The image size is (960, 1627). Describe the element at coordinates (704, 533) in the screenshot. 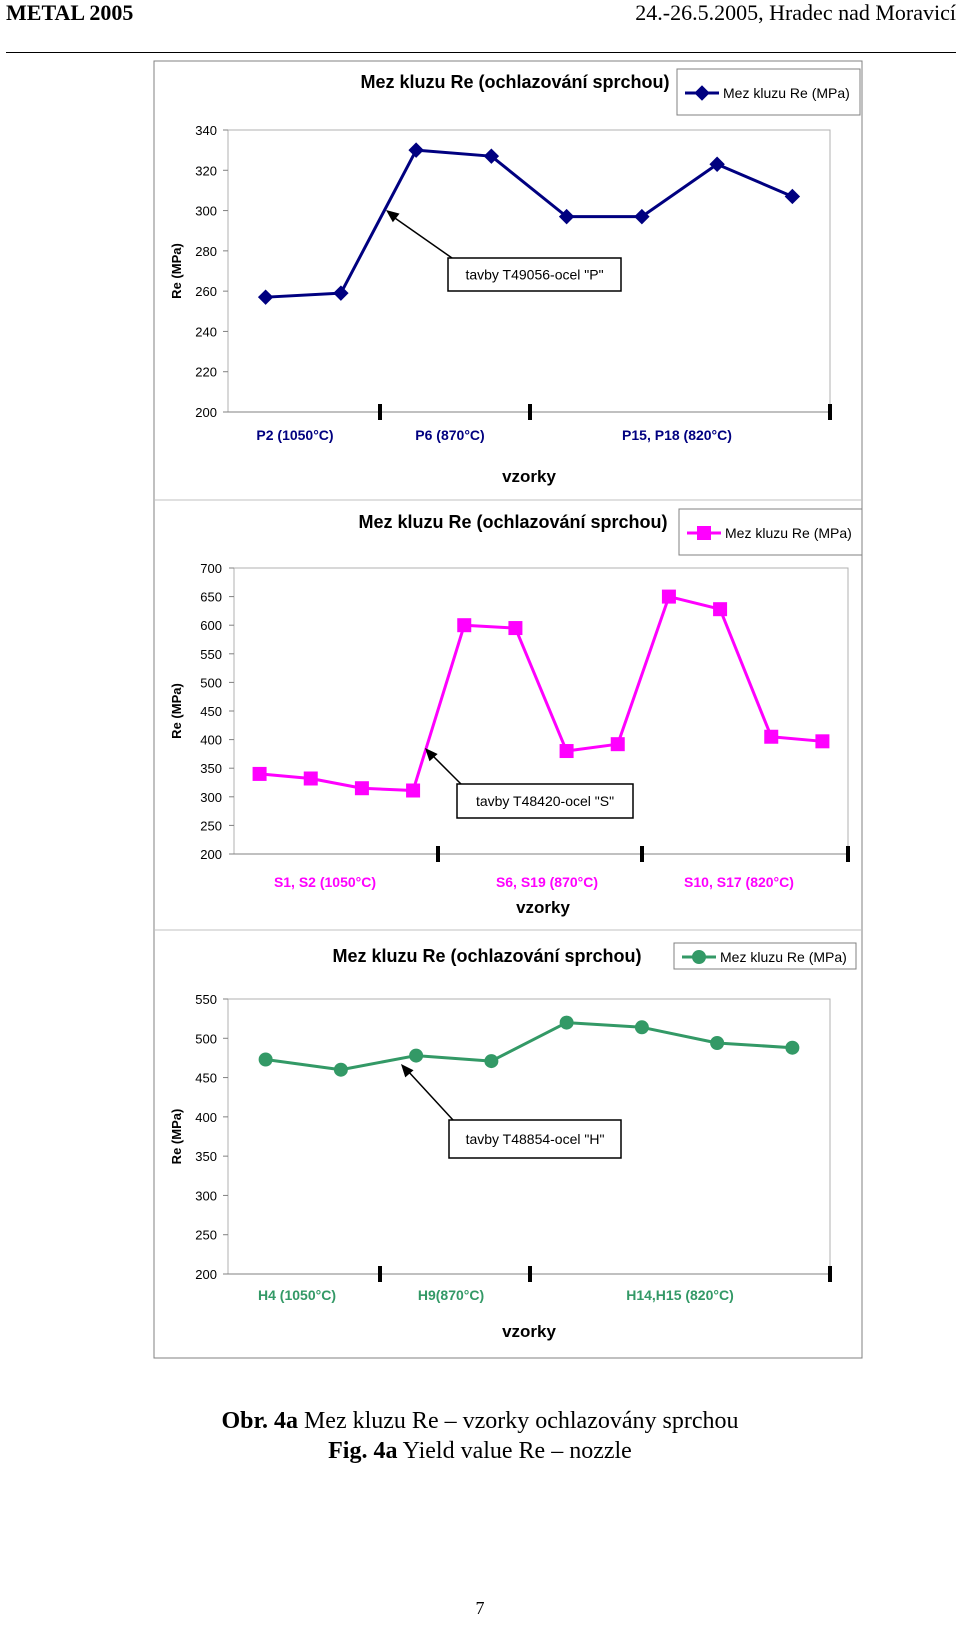

I see `legend-marker-swatch` at that location.